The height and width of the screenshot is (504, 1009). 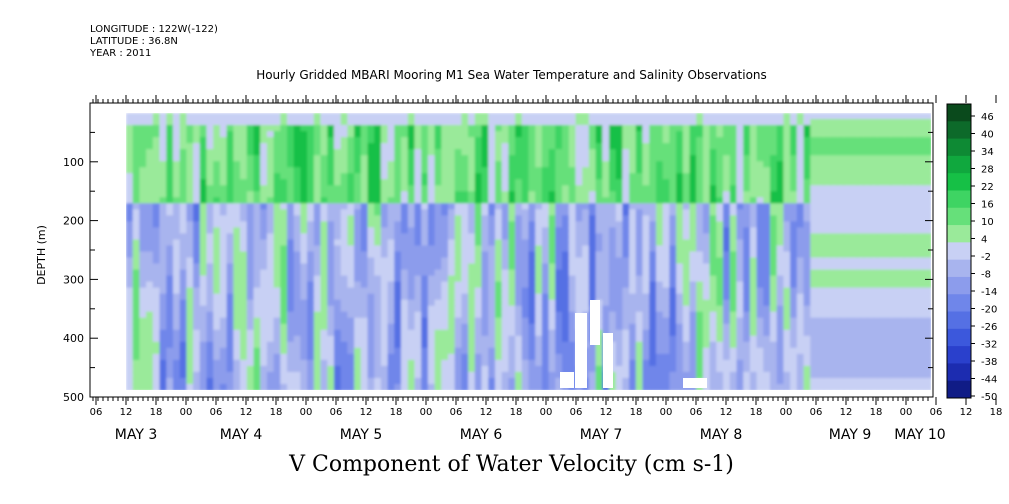 I want to click on y-tick-label: 200, so click(x=73, y=221).